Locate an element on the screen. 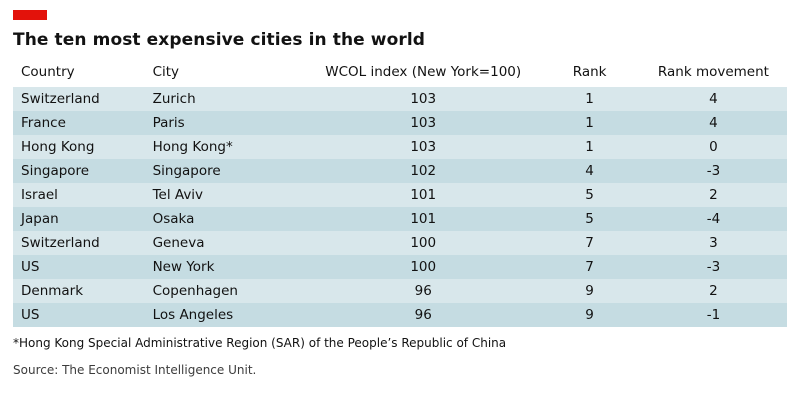  table-cell: Denmark is located at coordinates (52, 291).